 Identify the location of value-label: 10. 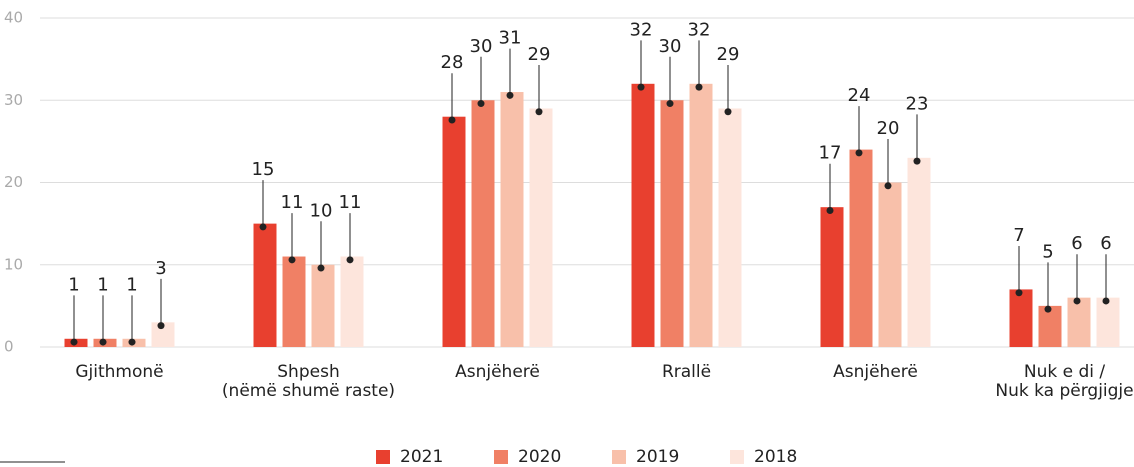
(321, 210).